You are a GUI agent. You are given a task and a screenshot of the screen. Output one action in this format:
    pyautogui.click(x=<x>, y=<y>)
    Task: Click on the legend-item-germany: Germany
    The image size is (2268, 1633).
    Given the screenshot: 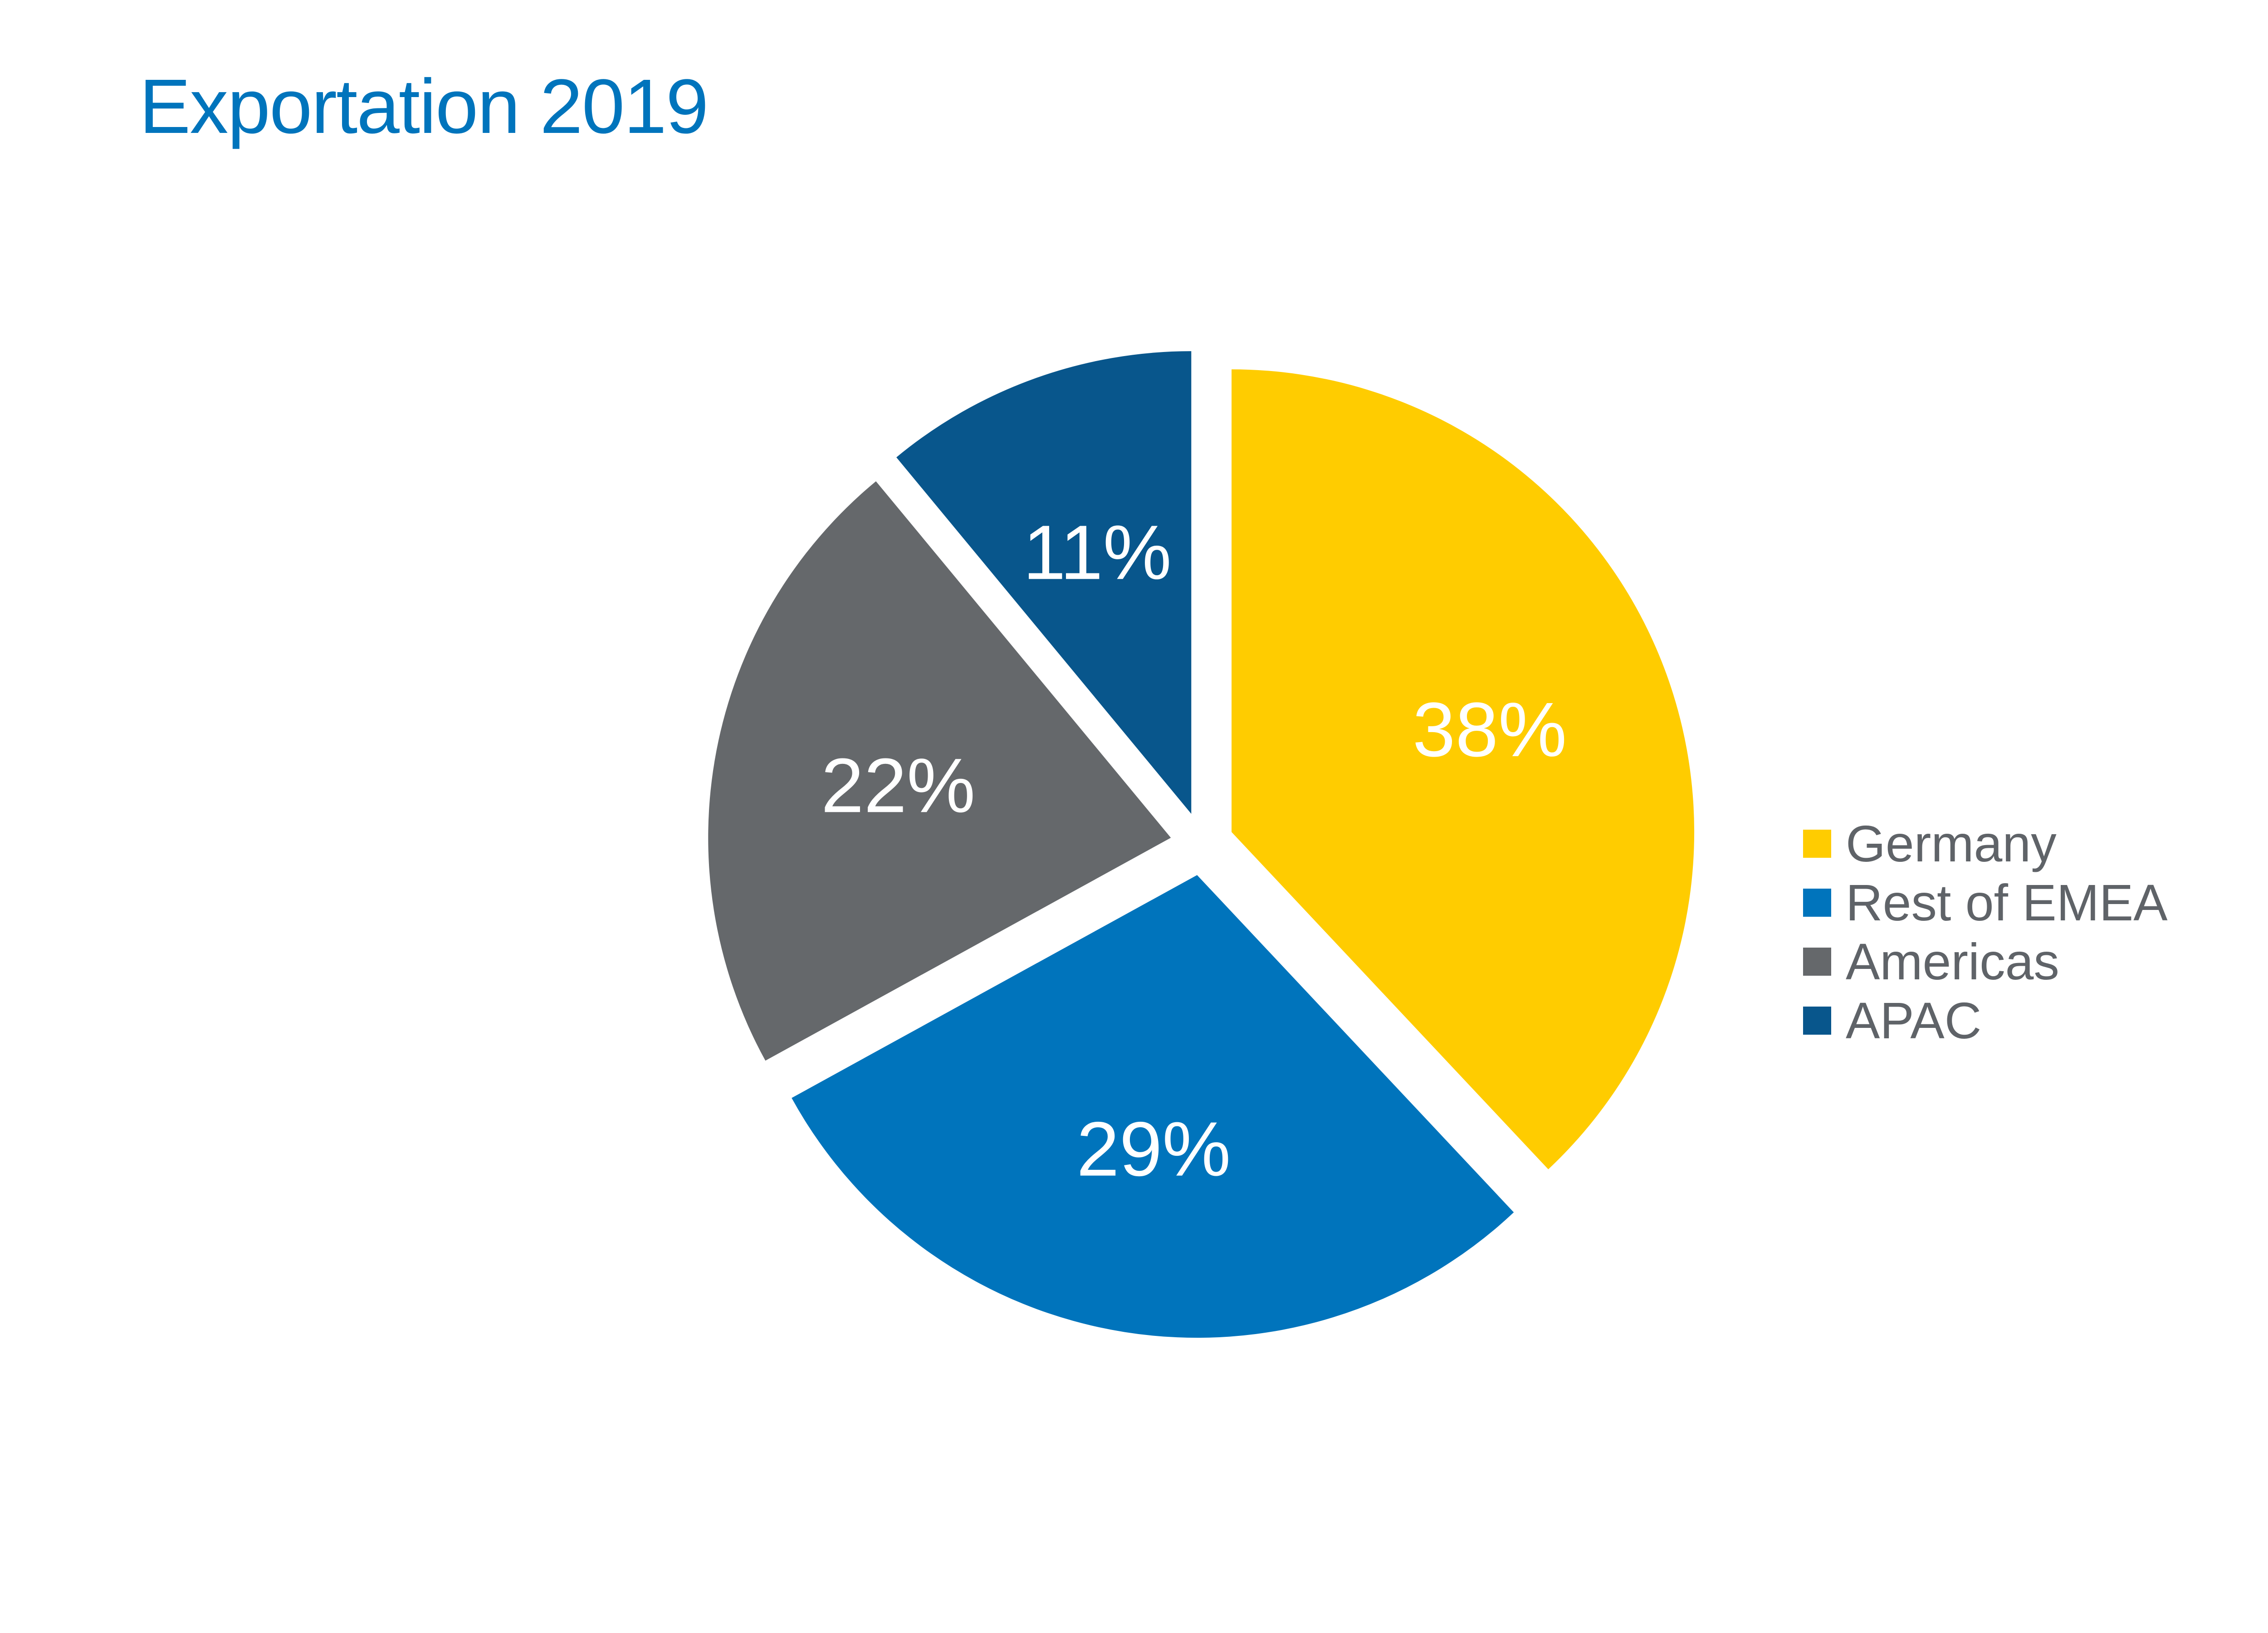 What is the action you would take?
    pyautogui.click(x=1986, y=843)
    